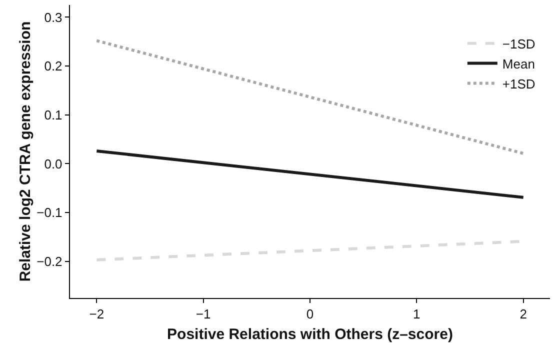  I want to click on y-tick-label: −0.1, so click(49, 212).